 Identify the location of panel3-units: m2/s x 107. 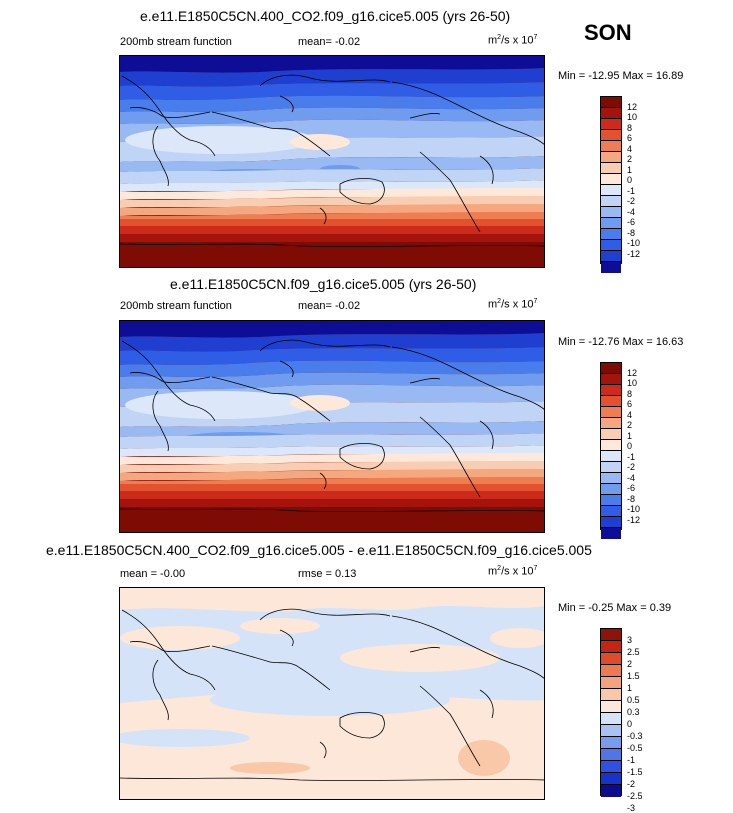
(513, 571).